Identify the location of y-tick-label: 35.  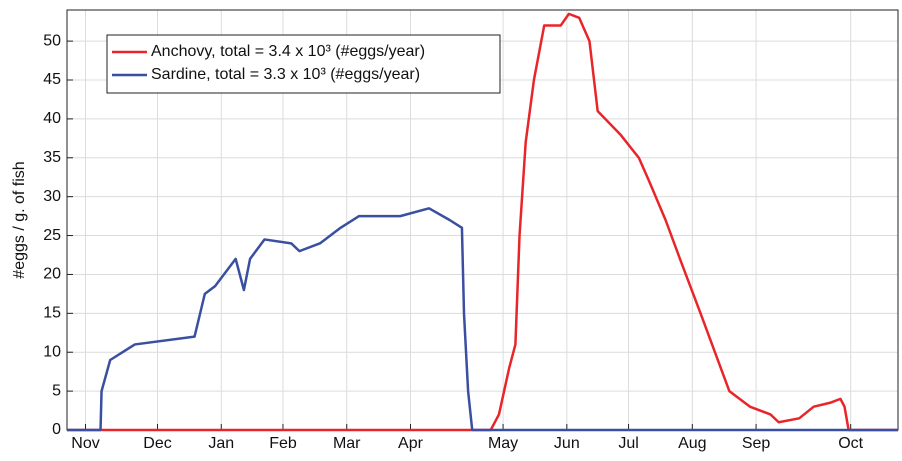
(52, 157).